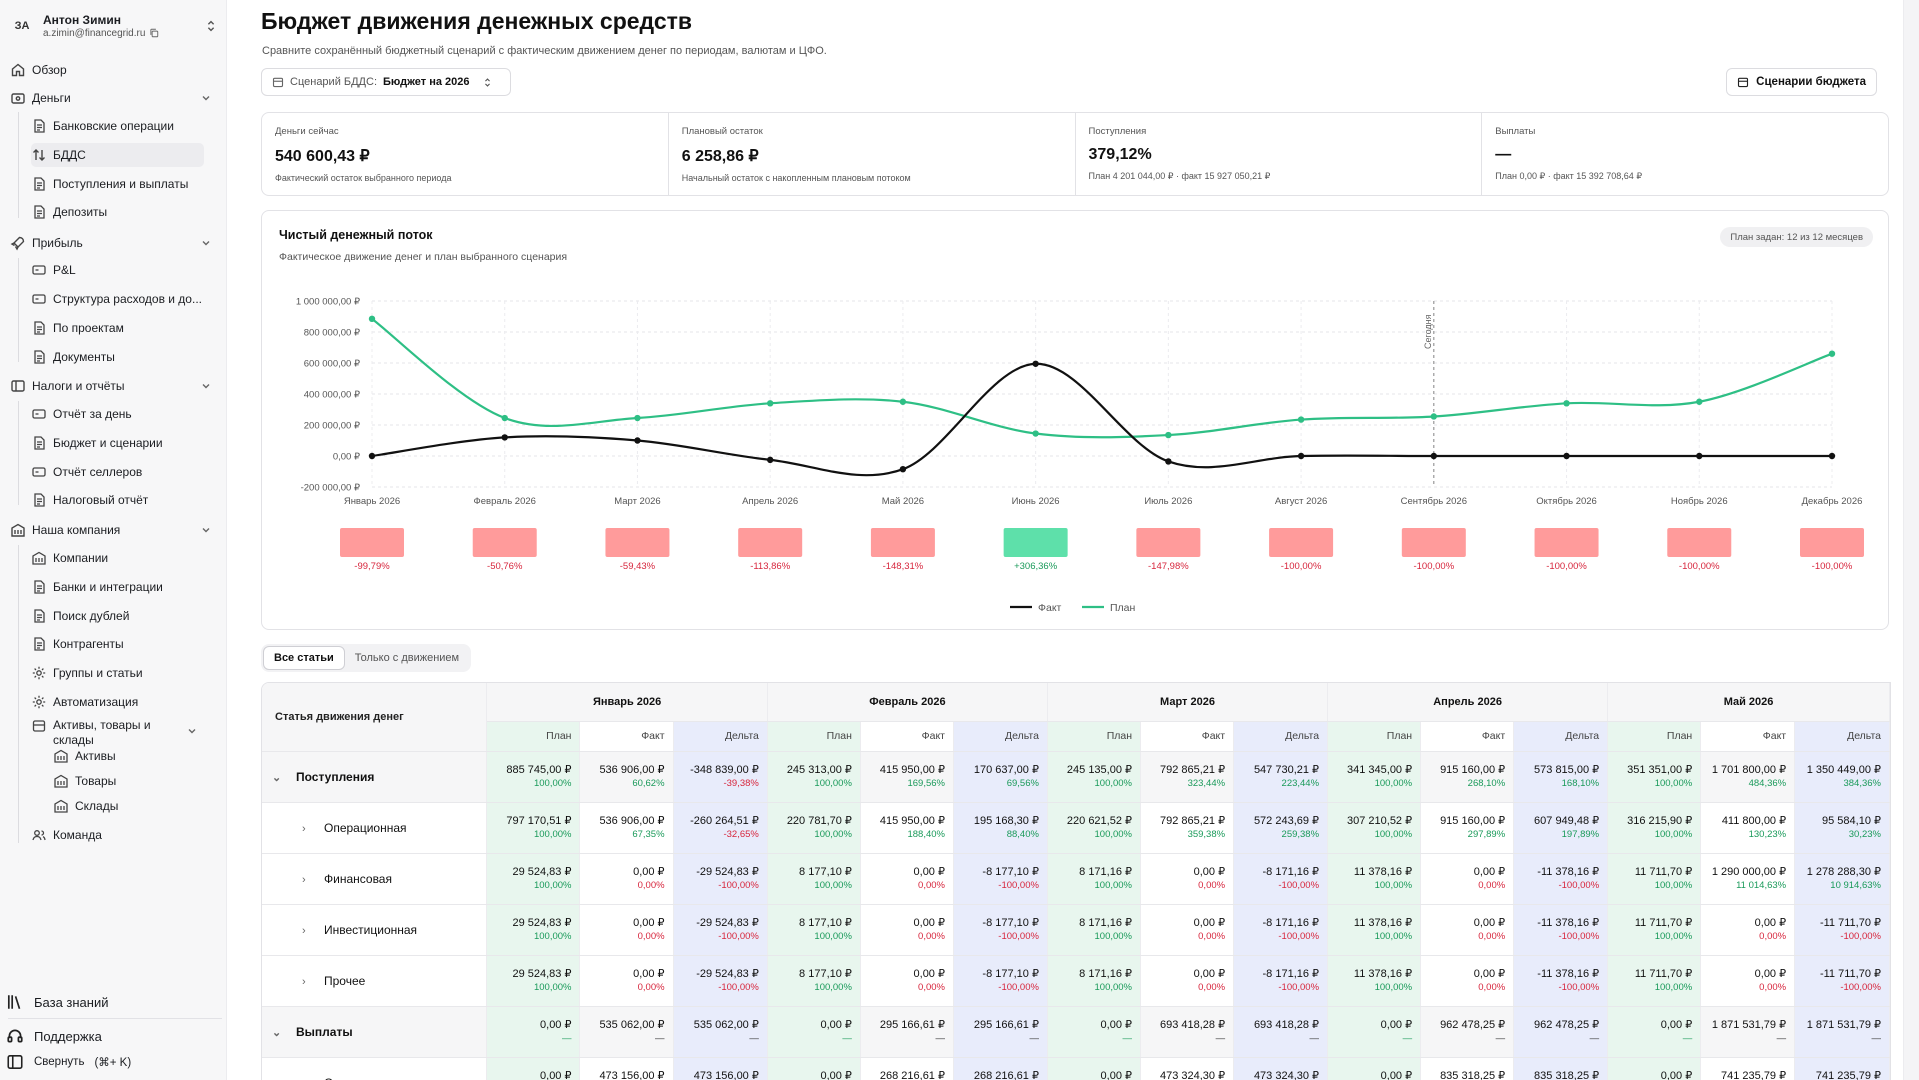 The height and width of the screenshot is (1080, 1919). I want to click on nav-banks-integrations: Банки и интеграции, so click(117, 587).